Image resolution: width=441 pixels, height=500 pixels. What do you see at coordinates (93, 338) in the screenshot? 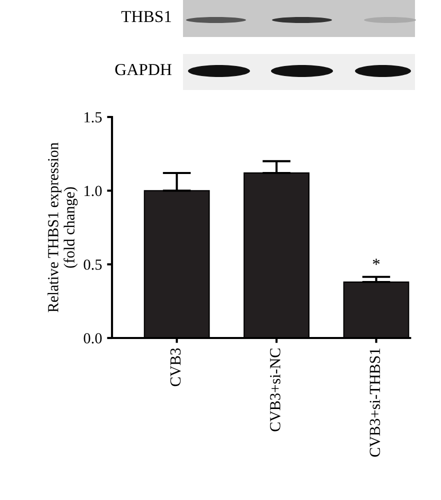
I see `y-tick-label: 0.0` at bounding box center [93, 338].